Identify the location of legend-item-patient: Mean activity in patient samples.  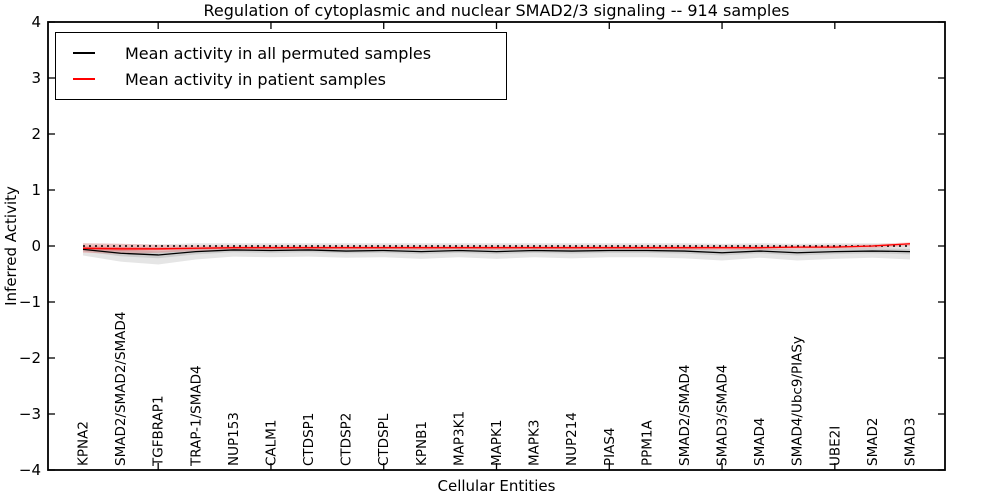
(284, 79).